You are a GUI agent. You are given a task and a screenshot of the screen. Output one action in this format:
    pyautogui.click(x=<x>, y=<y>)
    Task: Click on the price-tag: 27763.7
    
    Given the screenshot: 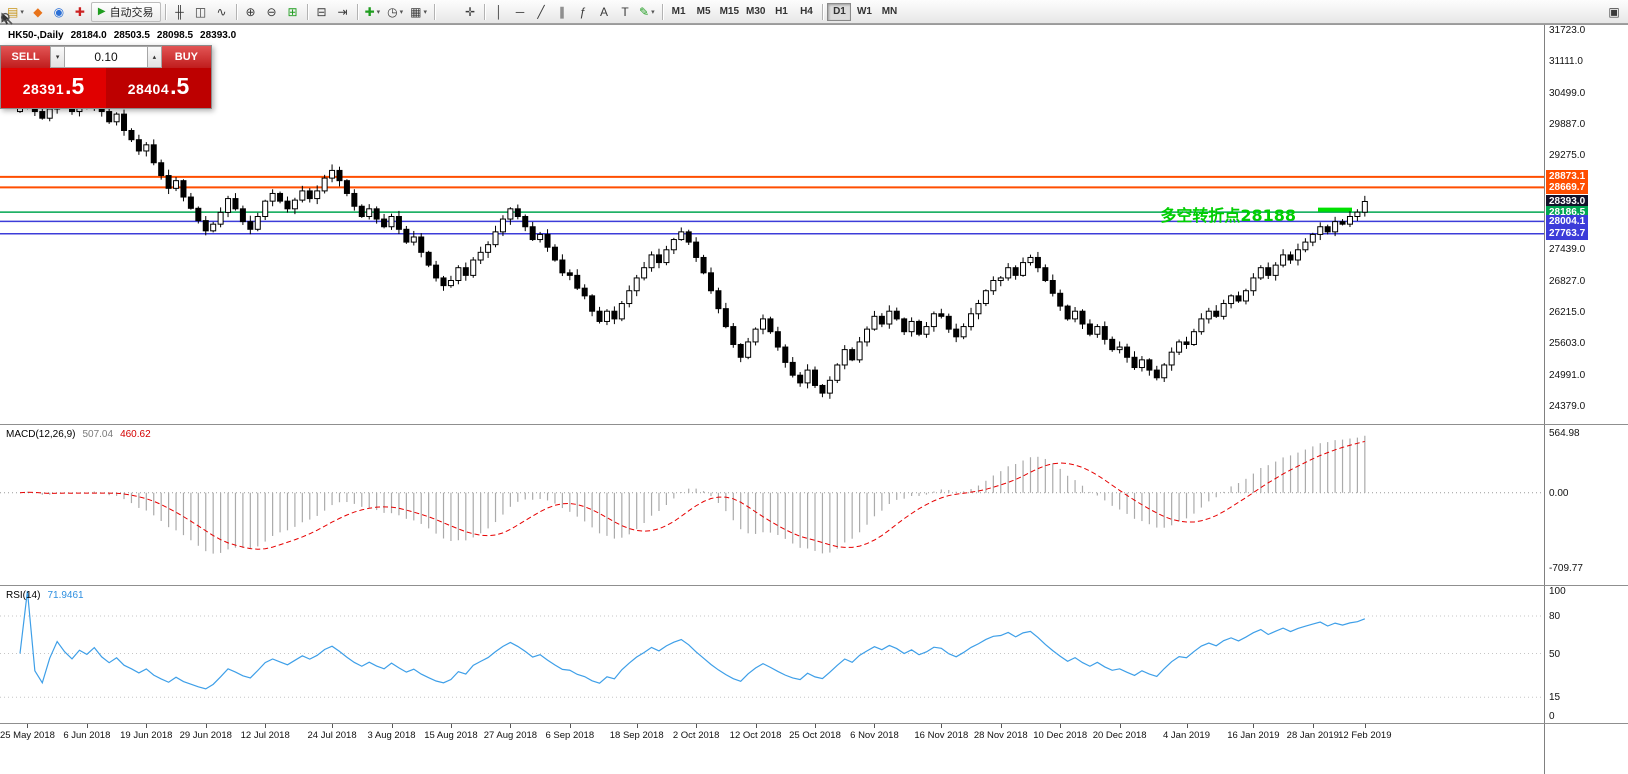 What is the action you would take?
    pyautogui.click(x=1567, y=234)
    